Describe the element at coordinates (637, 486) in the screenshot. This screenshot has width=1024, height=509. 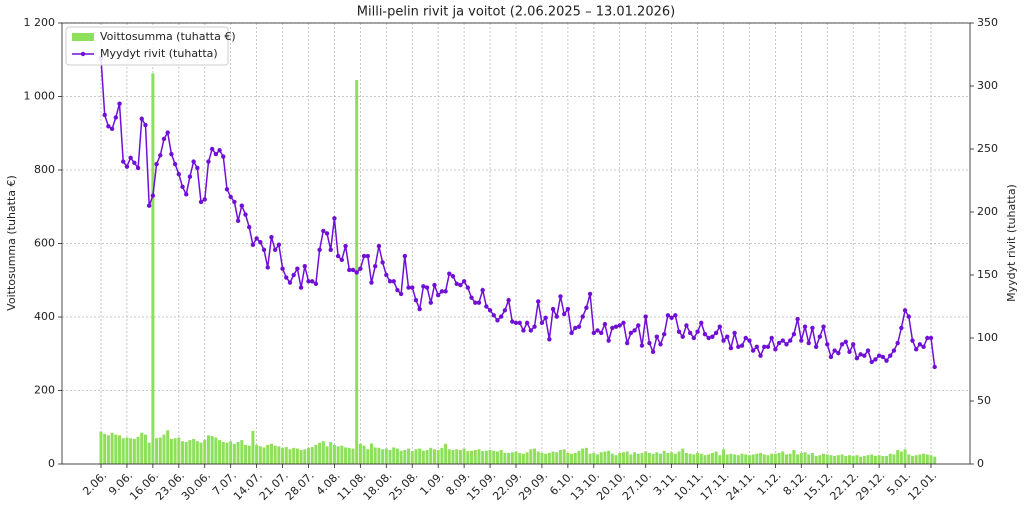
I see `x-tick-label: 27.10.` at that location.